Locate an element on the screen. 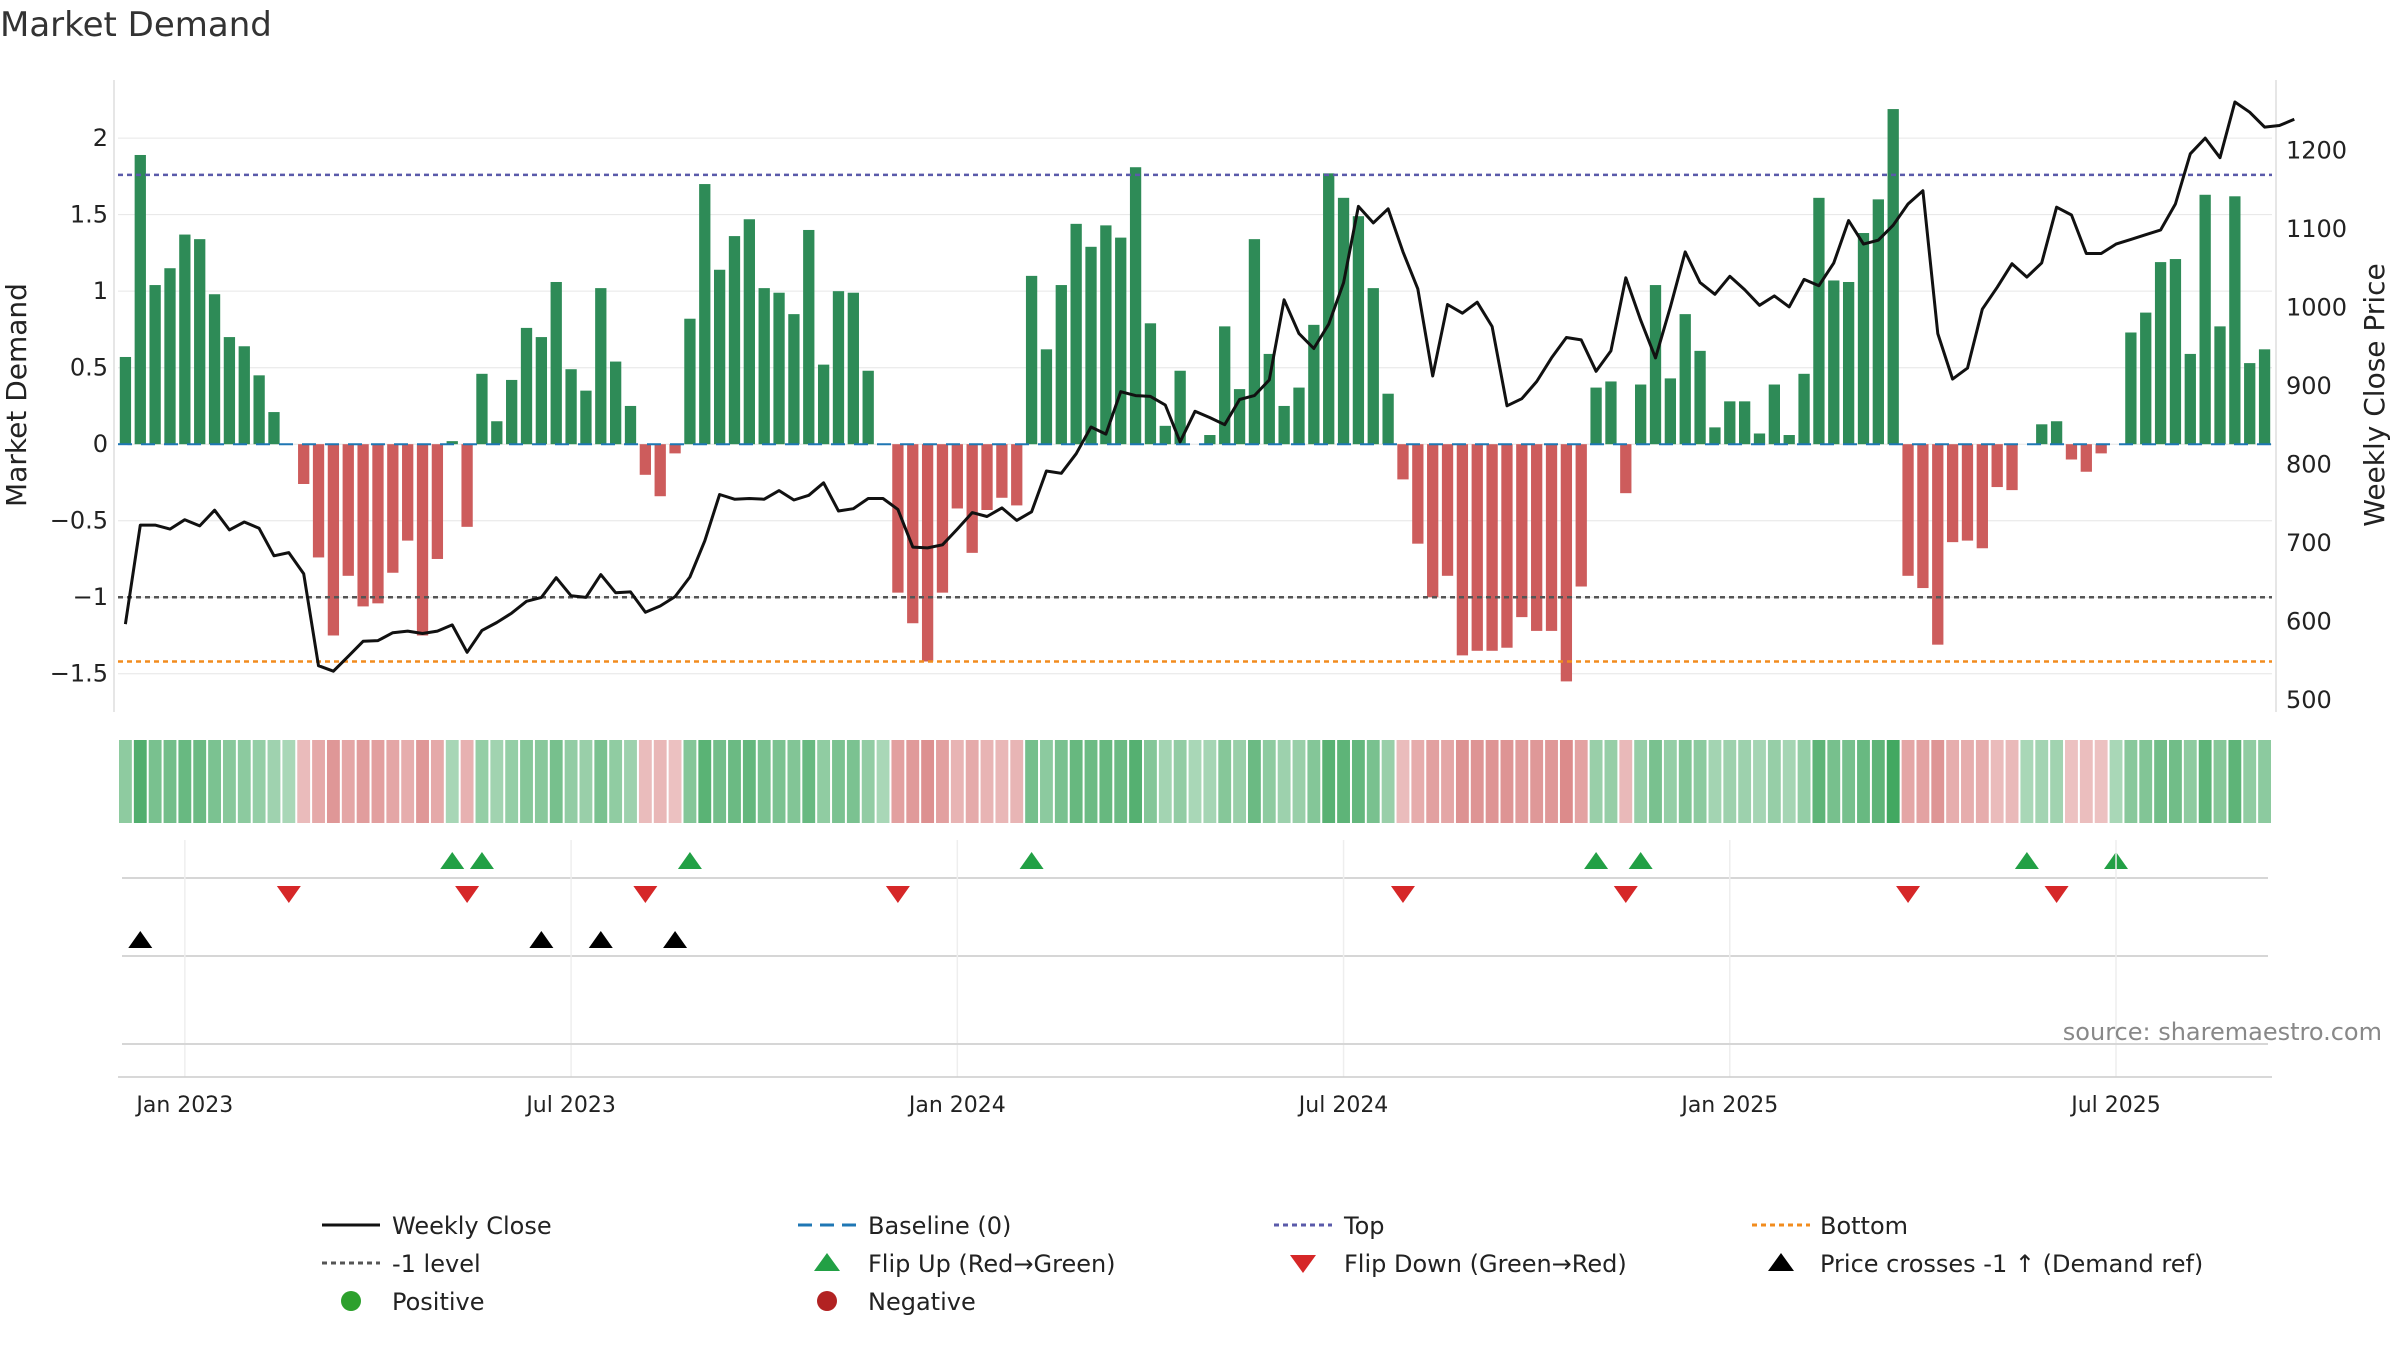 The image size is (2400, 1350). x-tick-label: Jul 2025 is located at coordinates (2115, 1105).